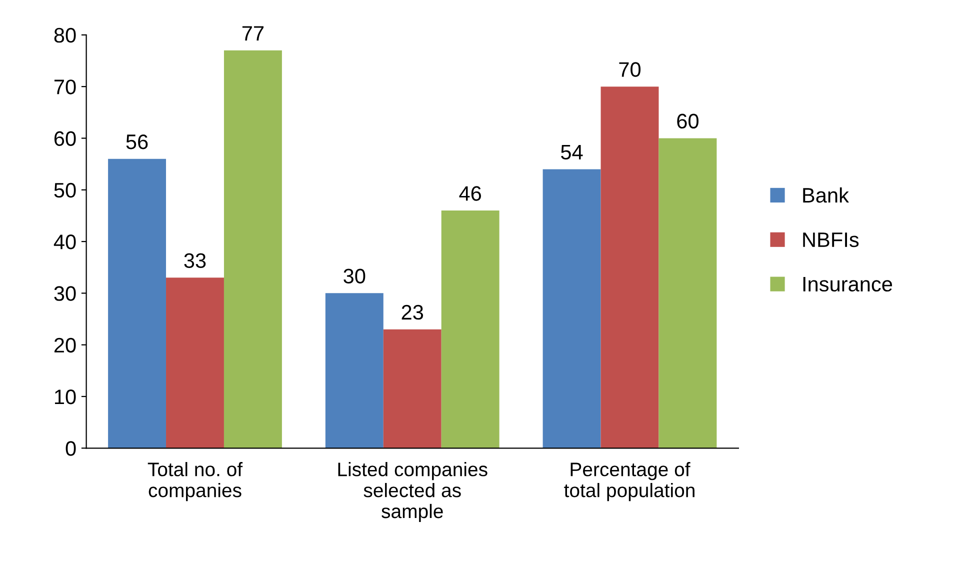 This screenshot has height=582, width=959. What do you see at coordinates (65, 242) in the screenshot?
I see `y-tick-label: 40` at bounding box center [65, 242].